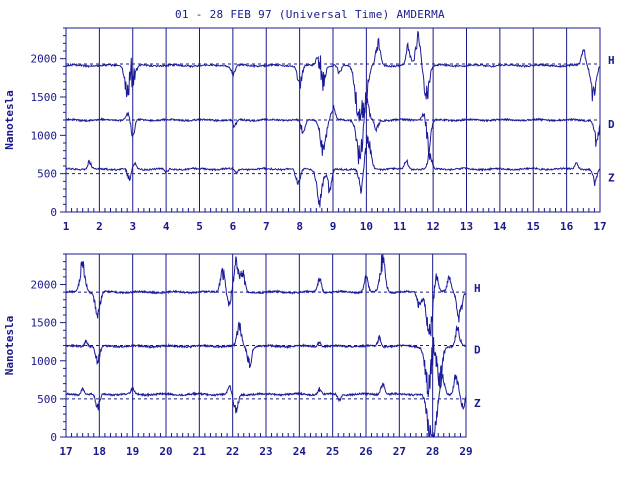  What do you see at coordinates (266, 226) in the screenshot?
I see `x-tick-label: 7` at bounding box center [266, 226].